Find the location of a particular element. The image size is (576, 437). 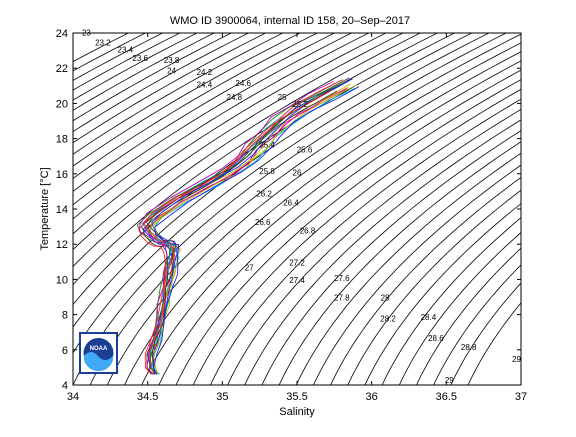

y-tick-label: 4 is located at coordinates (65, 386).